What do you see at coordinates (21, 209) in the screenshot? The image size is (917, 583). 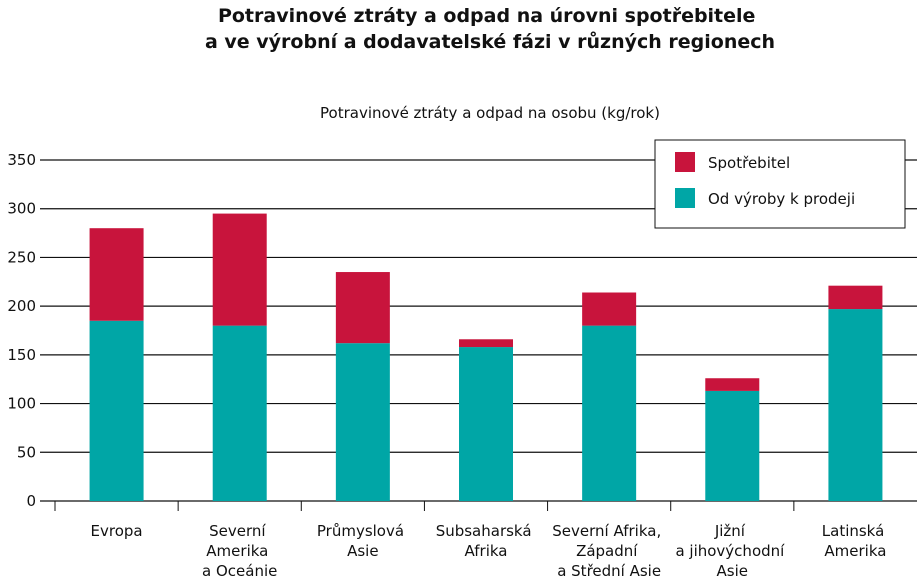 I see `y-tick-label: 300` at bounding box center [21, 209].